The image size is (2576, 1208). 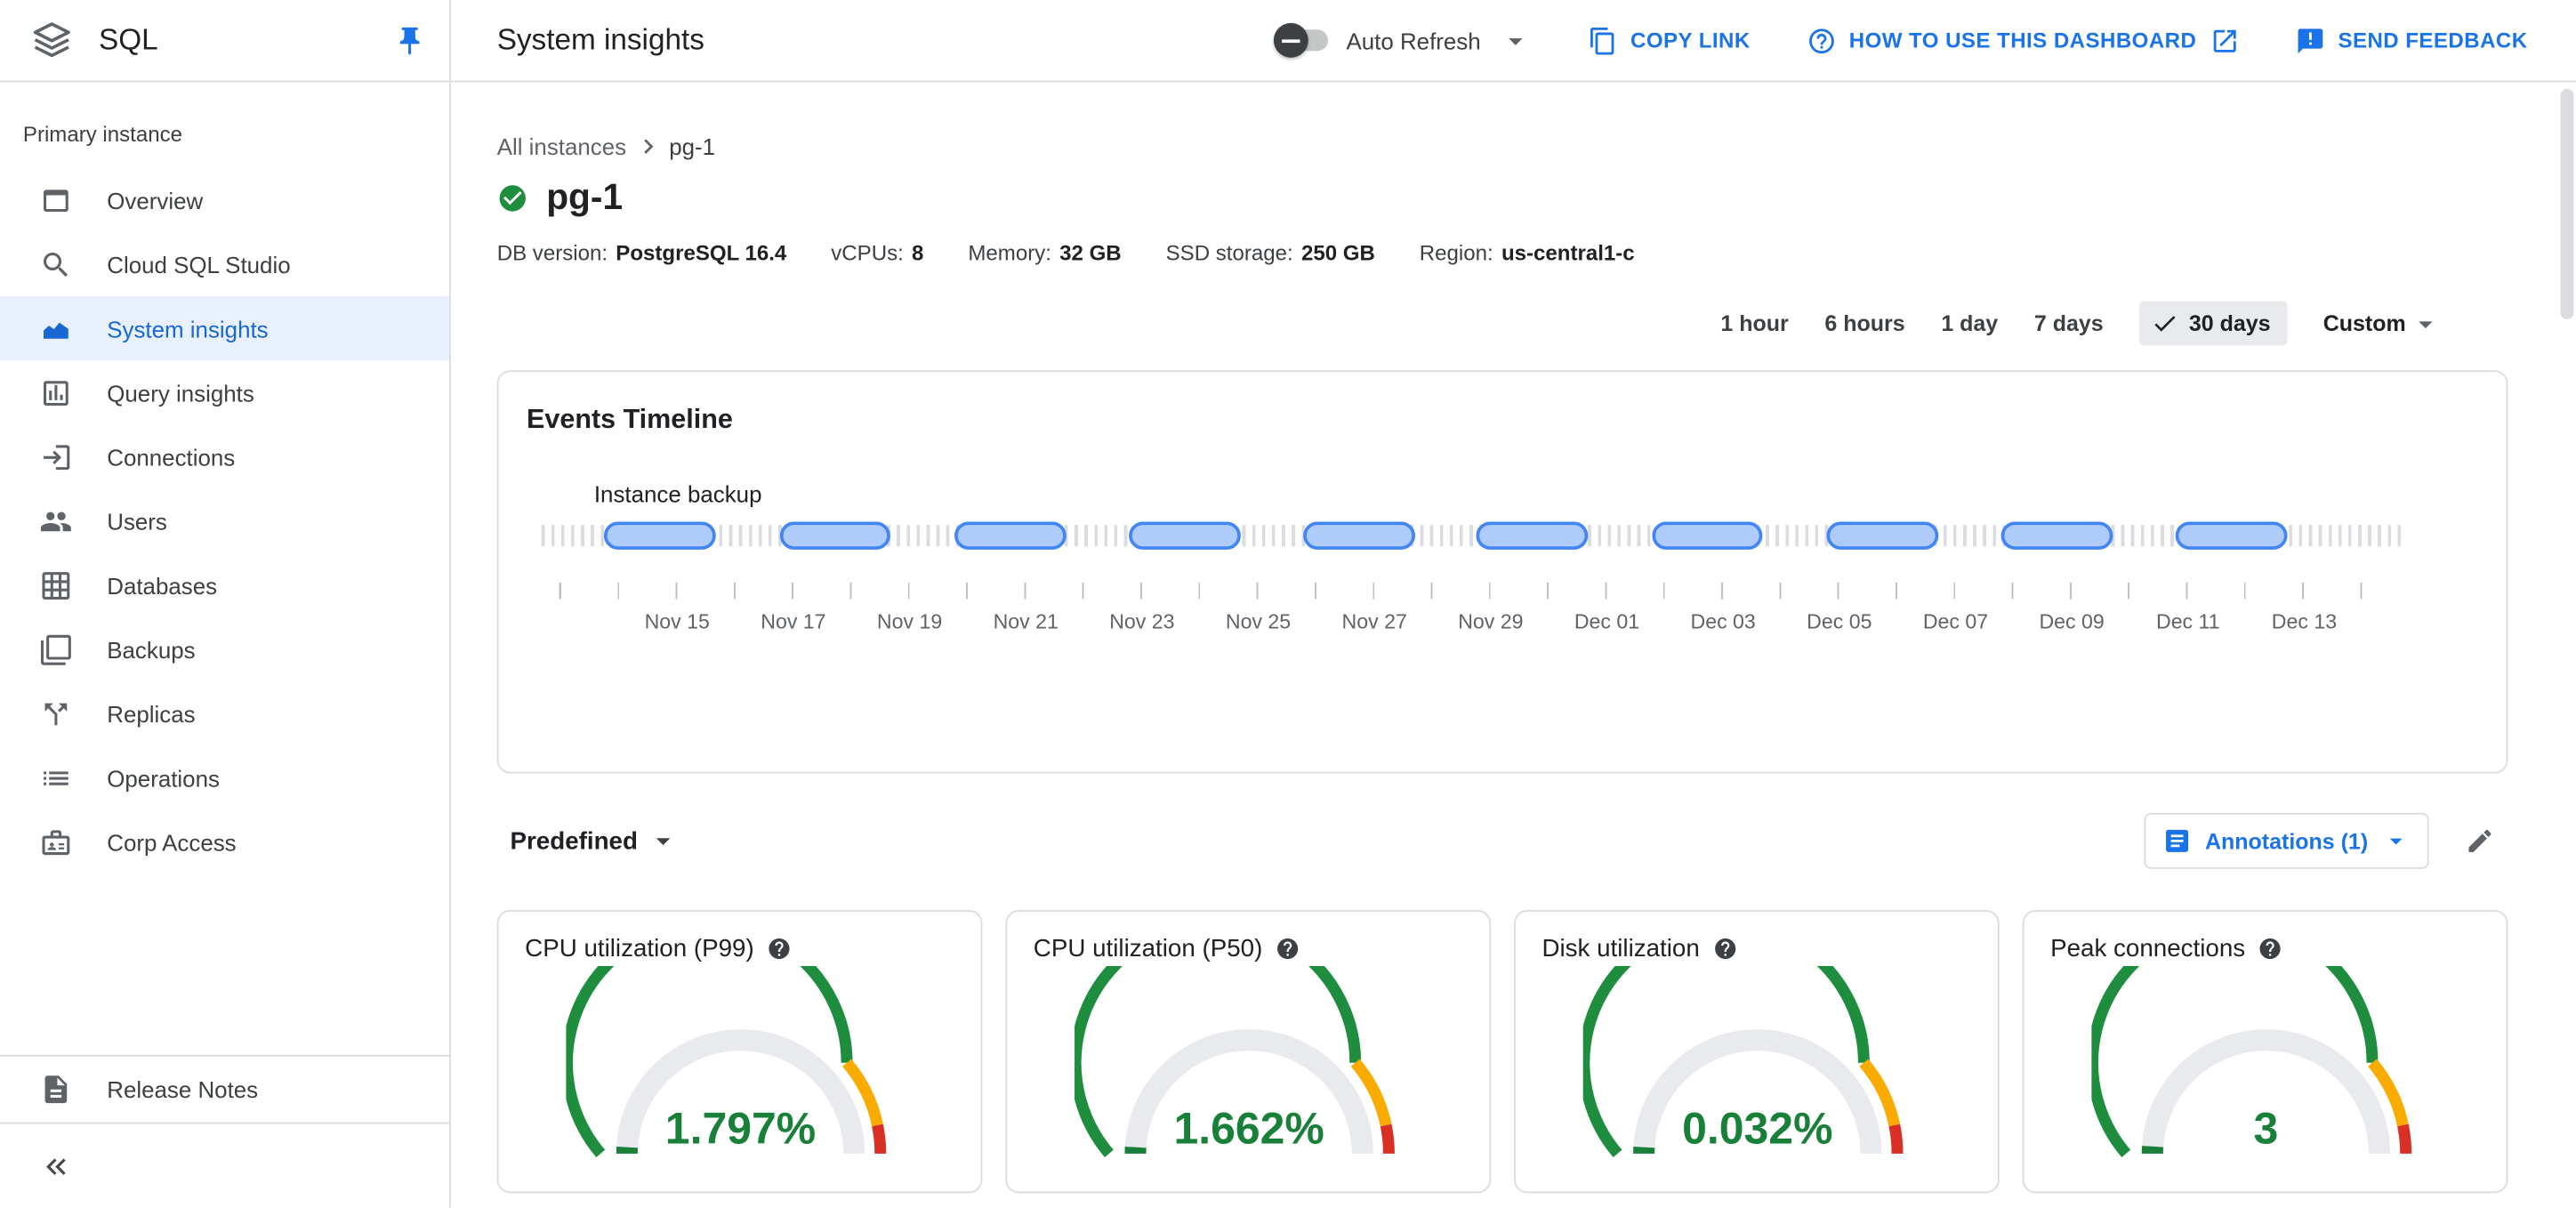 What do you see at coordinates (1502, 323) in the screenshot?
I see `time-range-selector: 1 hour 6 hours 1 day 7 days 30 days Custom` at bounding box center [1502, 323].